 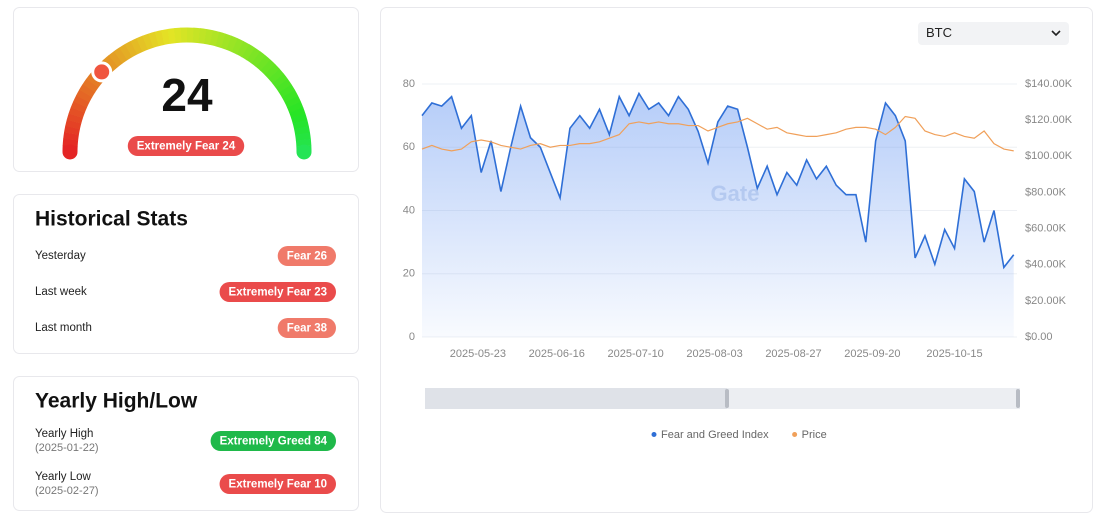 I want to click on gauge-pointer, so click(x=102, y=72).